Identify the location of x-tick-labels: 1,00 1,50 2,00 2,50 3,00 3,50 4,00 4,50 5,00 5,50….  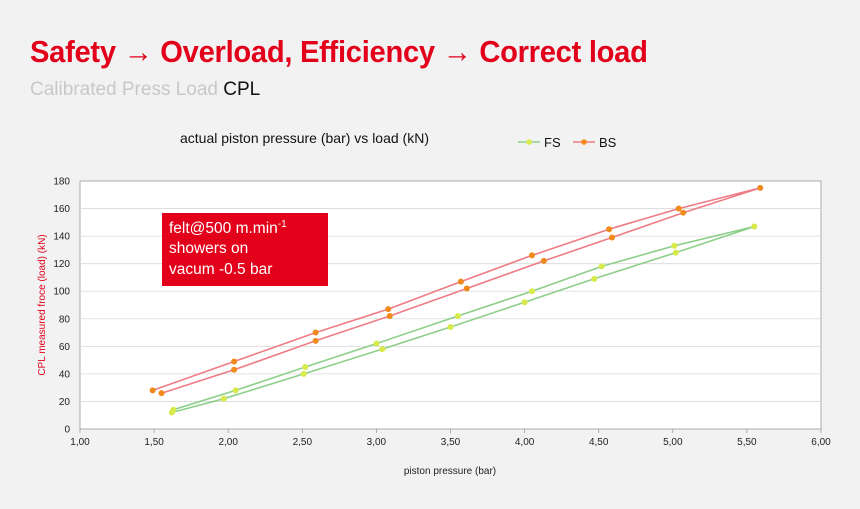
(450, 442).